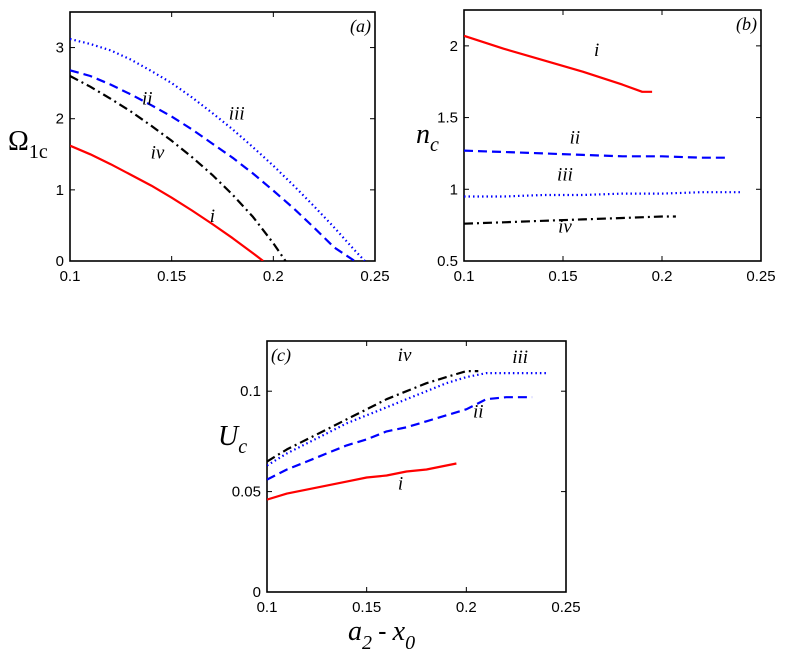 The image size is (787, 658). Describe the element at coordinates (746, 24) in the screenshot. I see `panel-b-panel-tag: (b)` at that location.